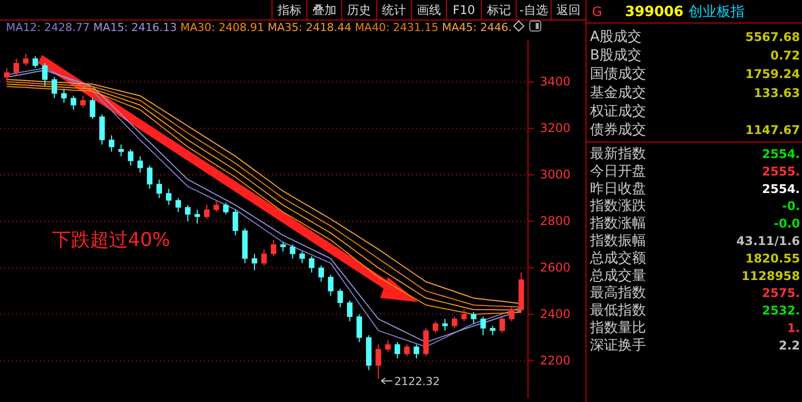 The image size is (802, 402). Describe the element at coordinates (617, 276) in the screenshot. I see `category-label: 总成交量` at that location.